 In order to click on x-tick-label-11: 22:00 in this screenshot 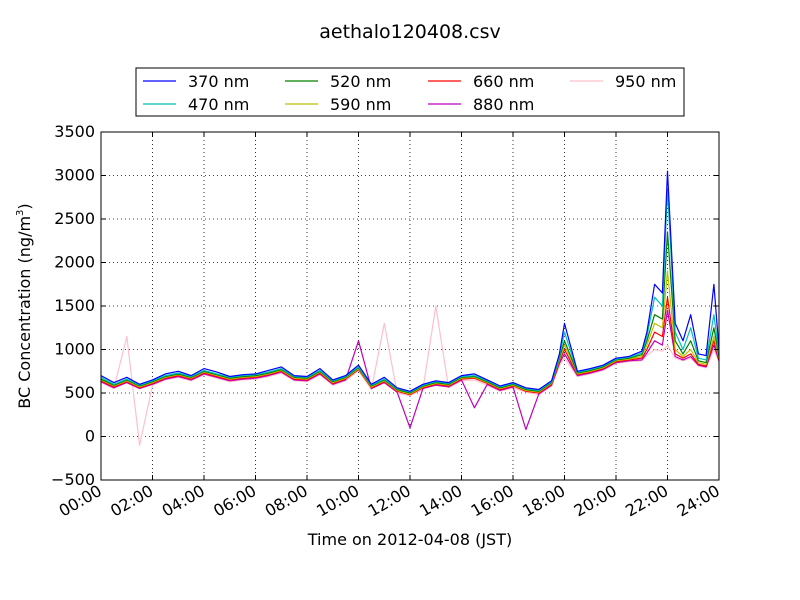, I will do `click(646, 501)`.